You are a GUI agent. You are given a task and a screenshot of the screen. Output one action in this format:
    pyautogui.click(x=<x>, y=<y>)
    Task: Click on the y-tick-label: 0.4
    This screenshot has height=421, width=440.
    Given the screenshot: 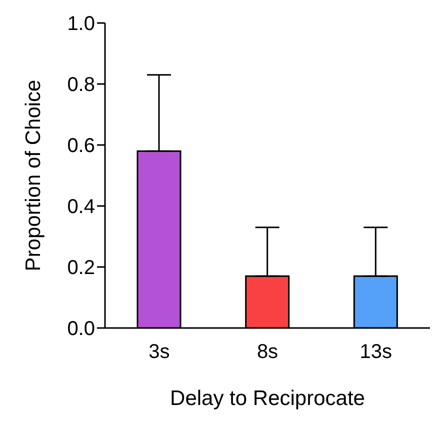 What is the action you would take?
    pyautogui.click(x=81, y=207)
    